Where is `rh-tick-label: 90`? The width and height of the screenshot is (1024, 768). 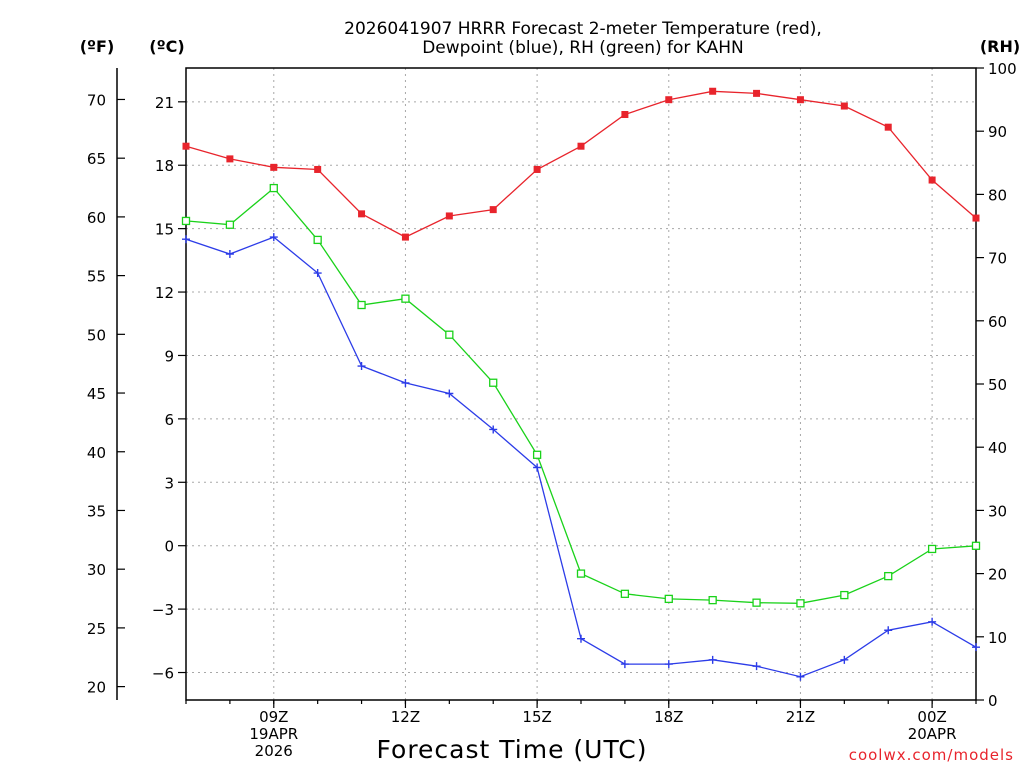 rh-tick-label: 90 is located at coordinates (997, 132).